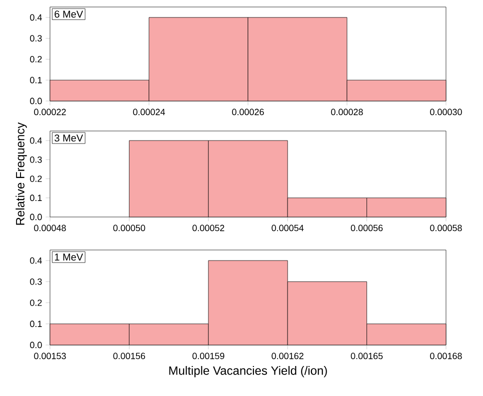 Image resolution: width=483 pixels, height=396 pixels. I want to click on x-tick-label: 0.00156, so click(129, 356).